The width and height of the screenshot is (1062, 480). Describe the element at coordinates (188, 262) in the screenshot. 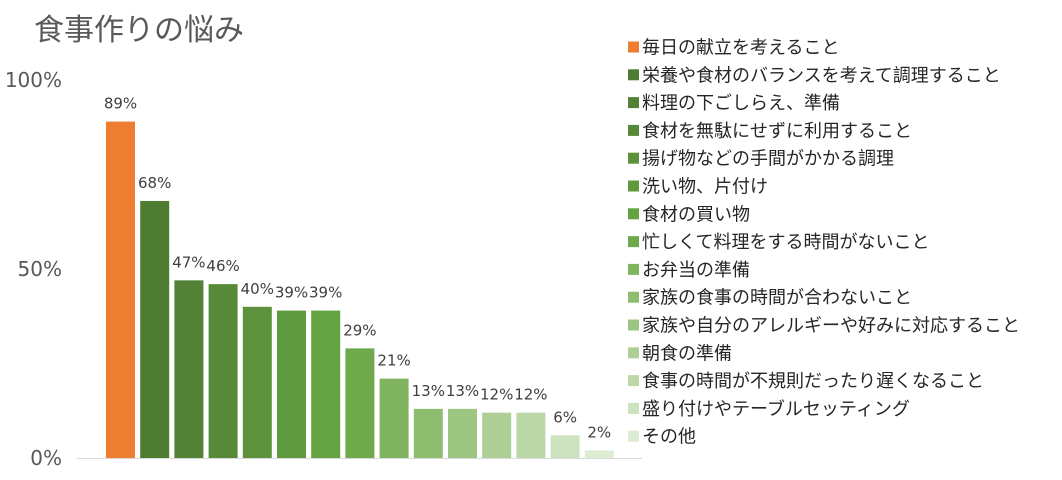

I see `data-label: 47%` at that location.